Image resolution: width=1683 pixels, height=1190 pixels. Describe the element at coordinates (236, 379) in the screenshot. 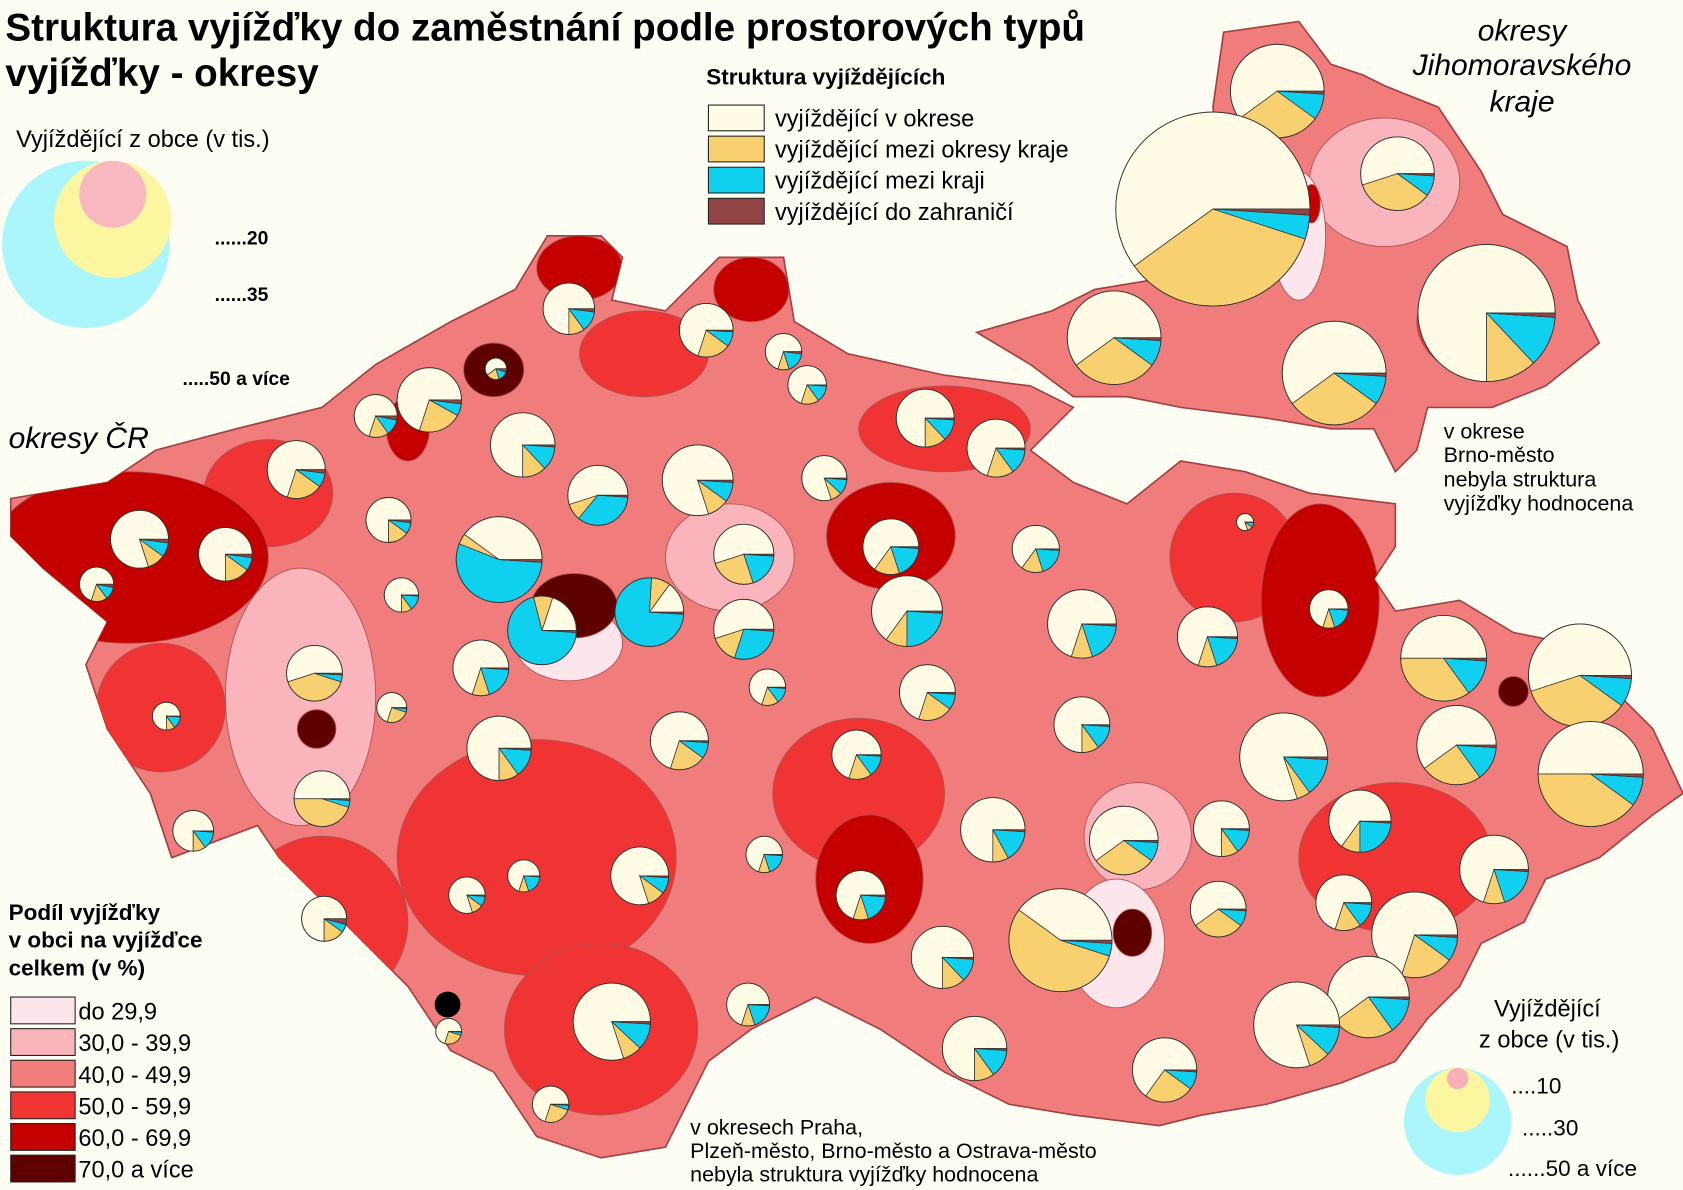

I see `size-legend-label: .....50 a více` at that location.